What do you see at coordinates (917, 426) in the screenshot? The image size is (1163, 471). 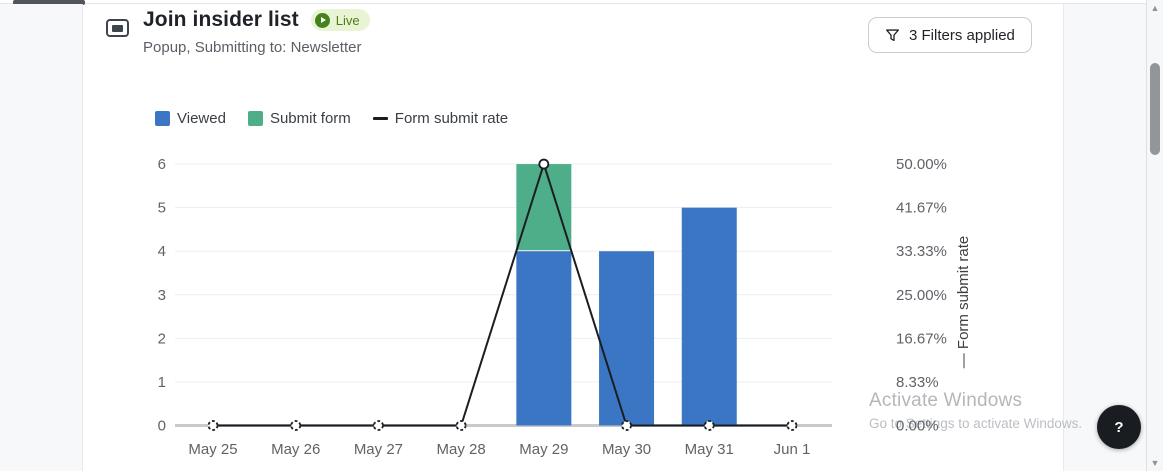 I see `right-axis-tick: 0.00%` at bounding box center [917, 426].